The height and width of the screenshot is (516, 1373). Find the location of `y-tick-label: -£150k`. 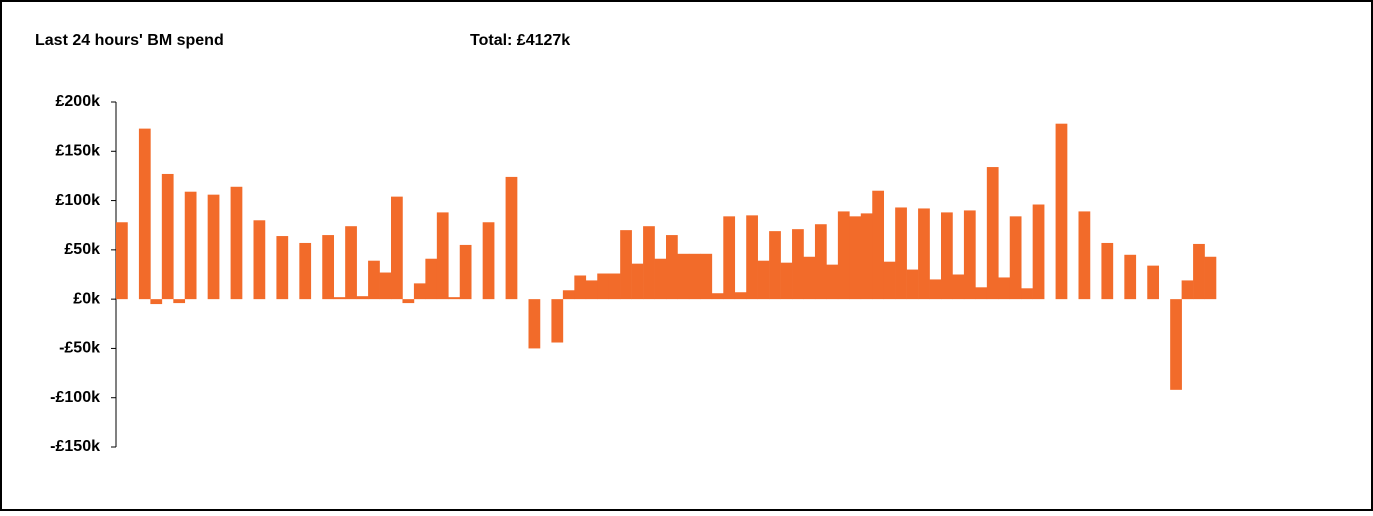

y-tick-label: -£150k is located at coordinates (75, 446).